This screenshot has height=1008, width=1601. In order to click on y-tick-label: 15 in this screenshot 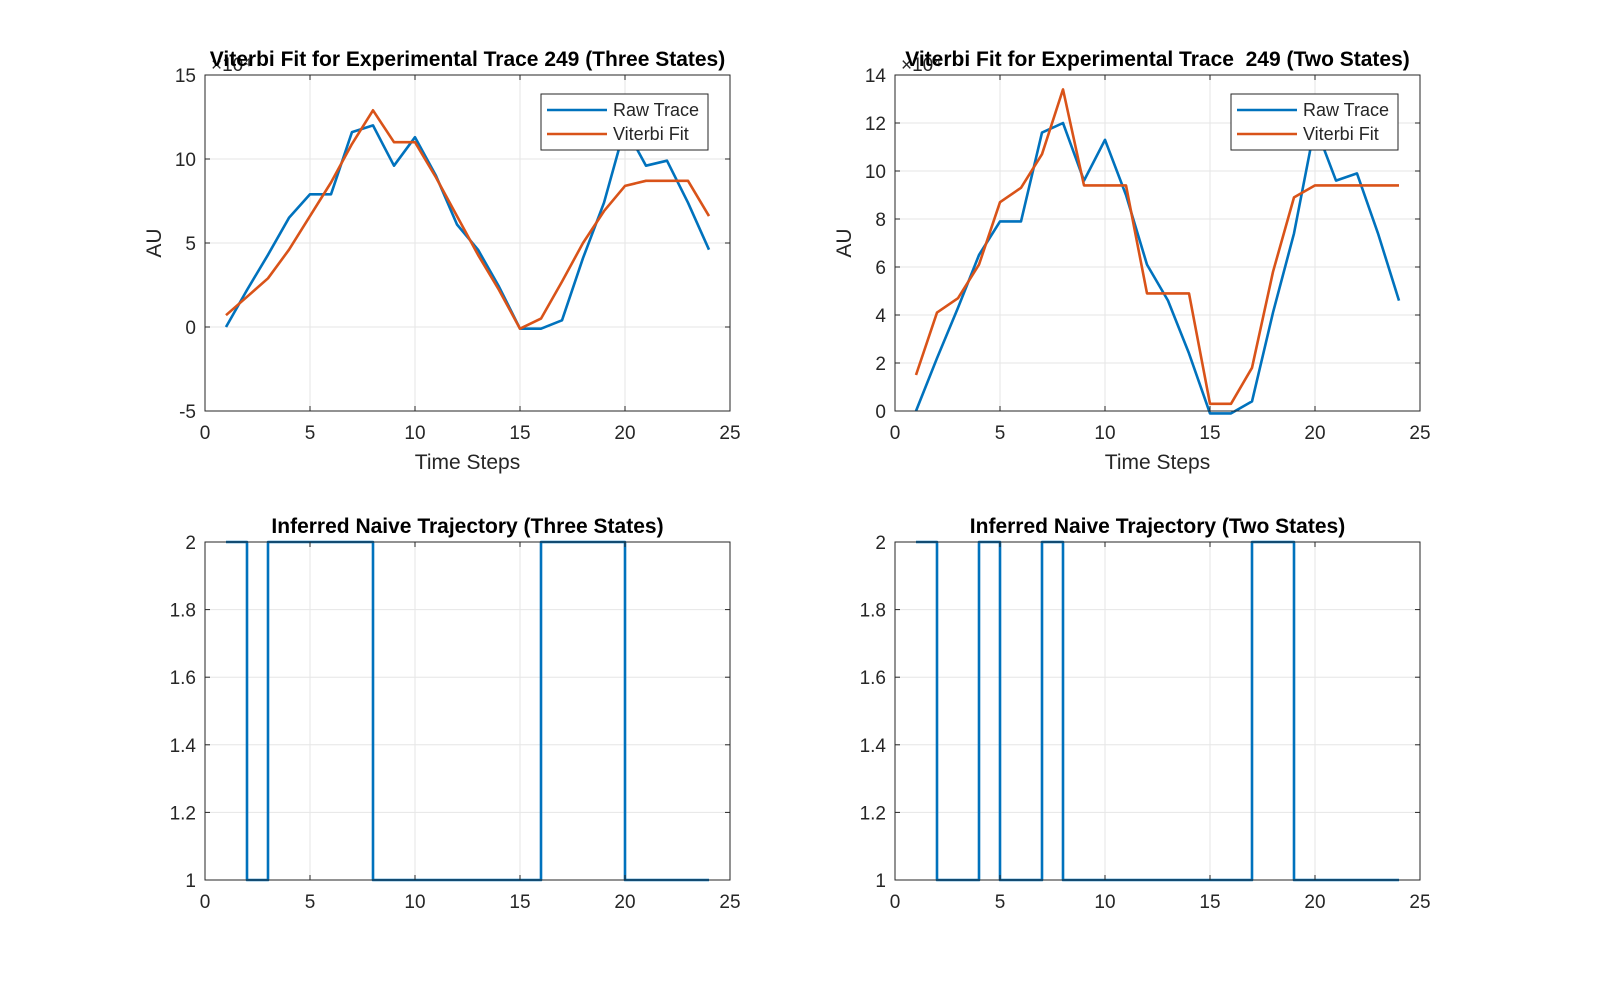, I will do `click(185, 76)`.